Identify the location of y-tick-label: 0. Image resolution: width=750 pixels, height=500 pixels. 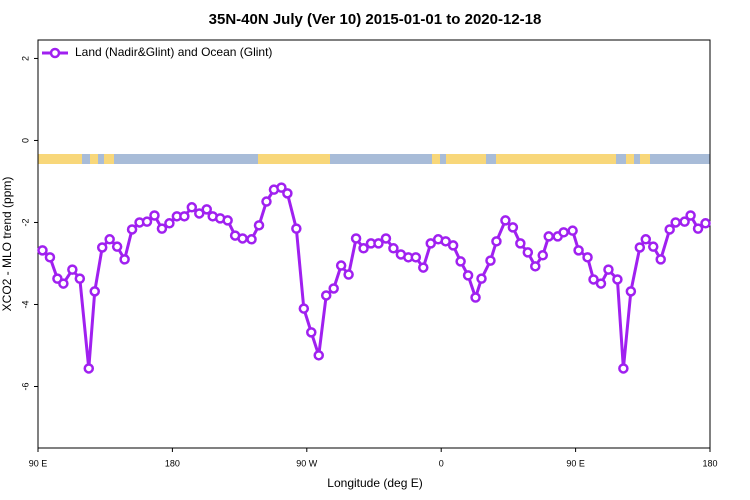
(25, 140).